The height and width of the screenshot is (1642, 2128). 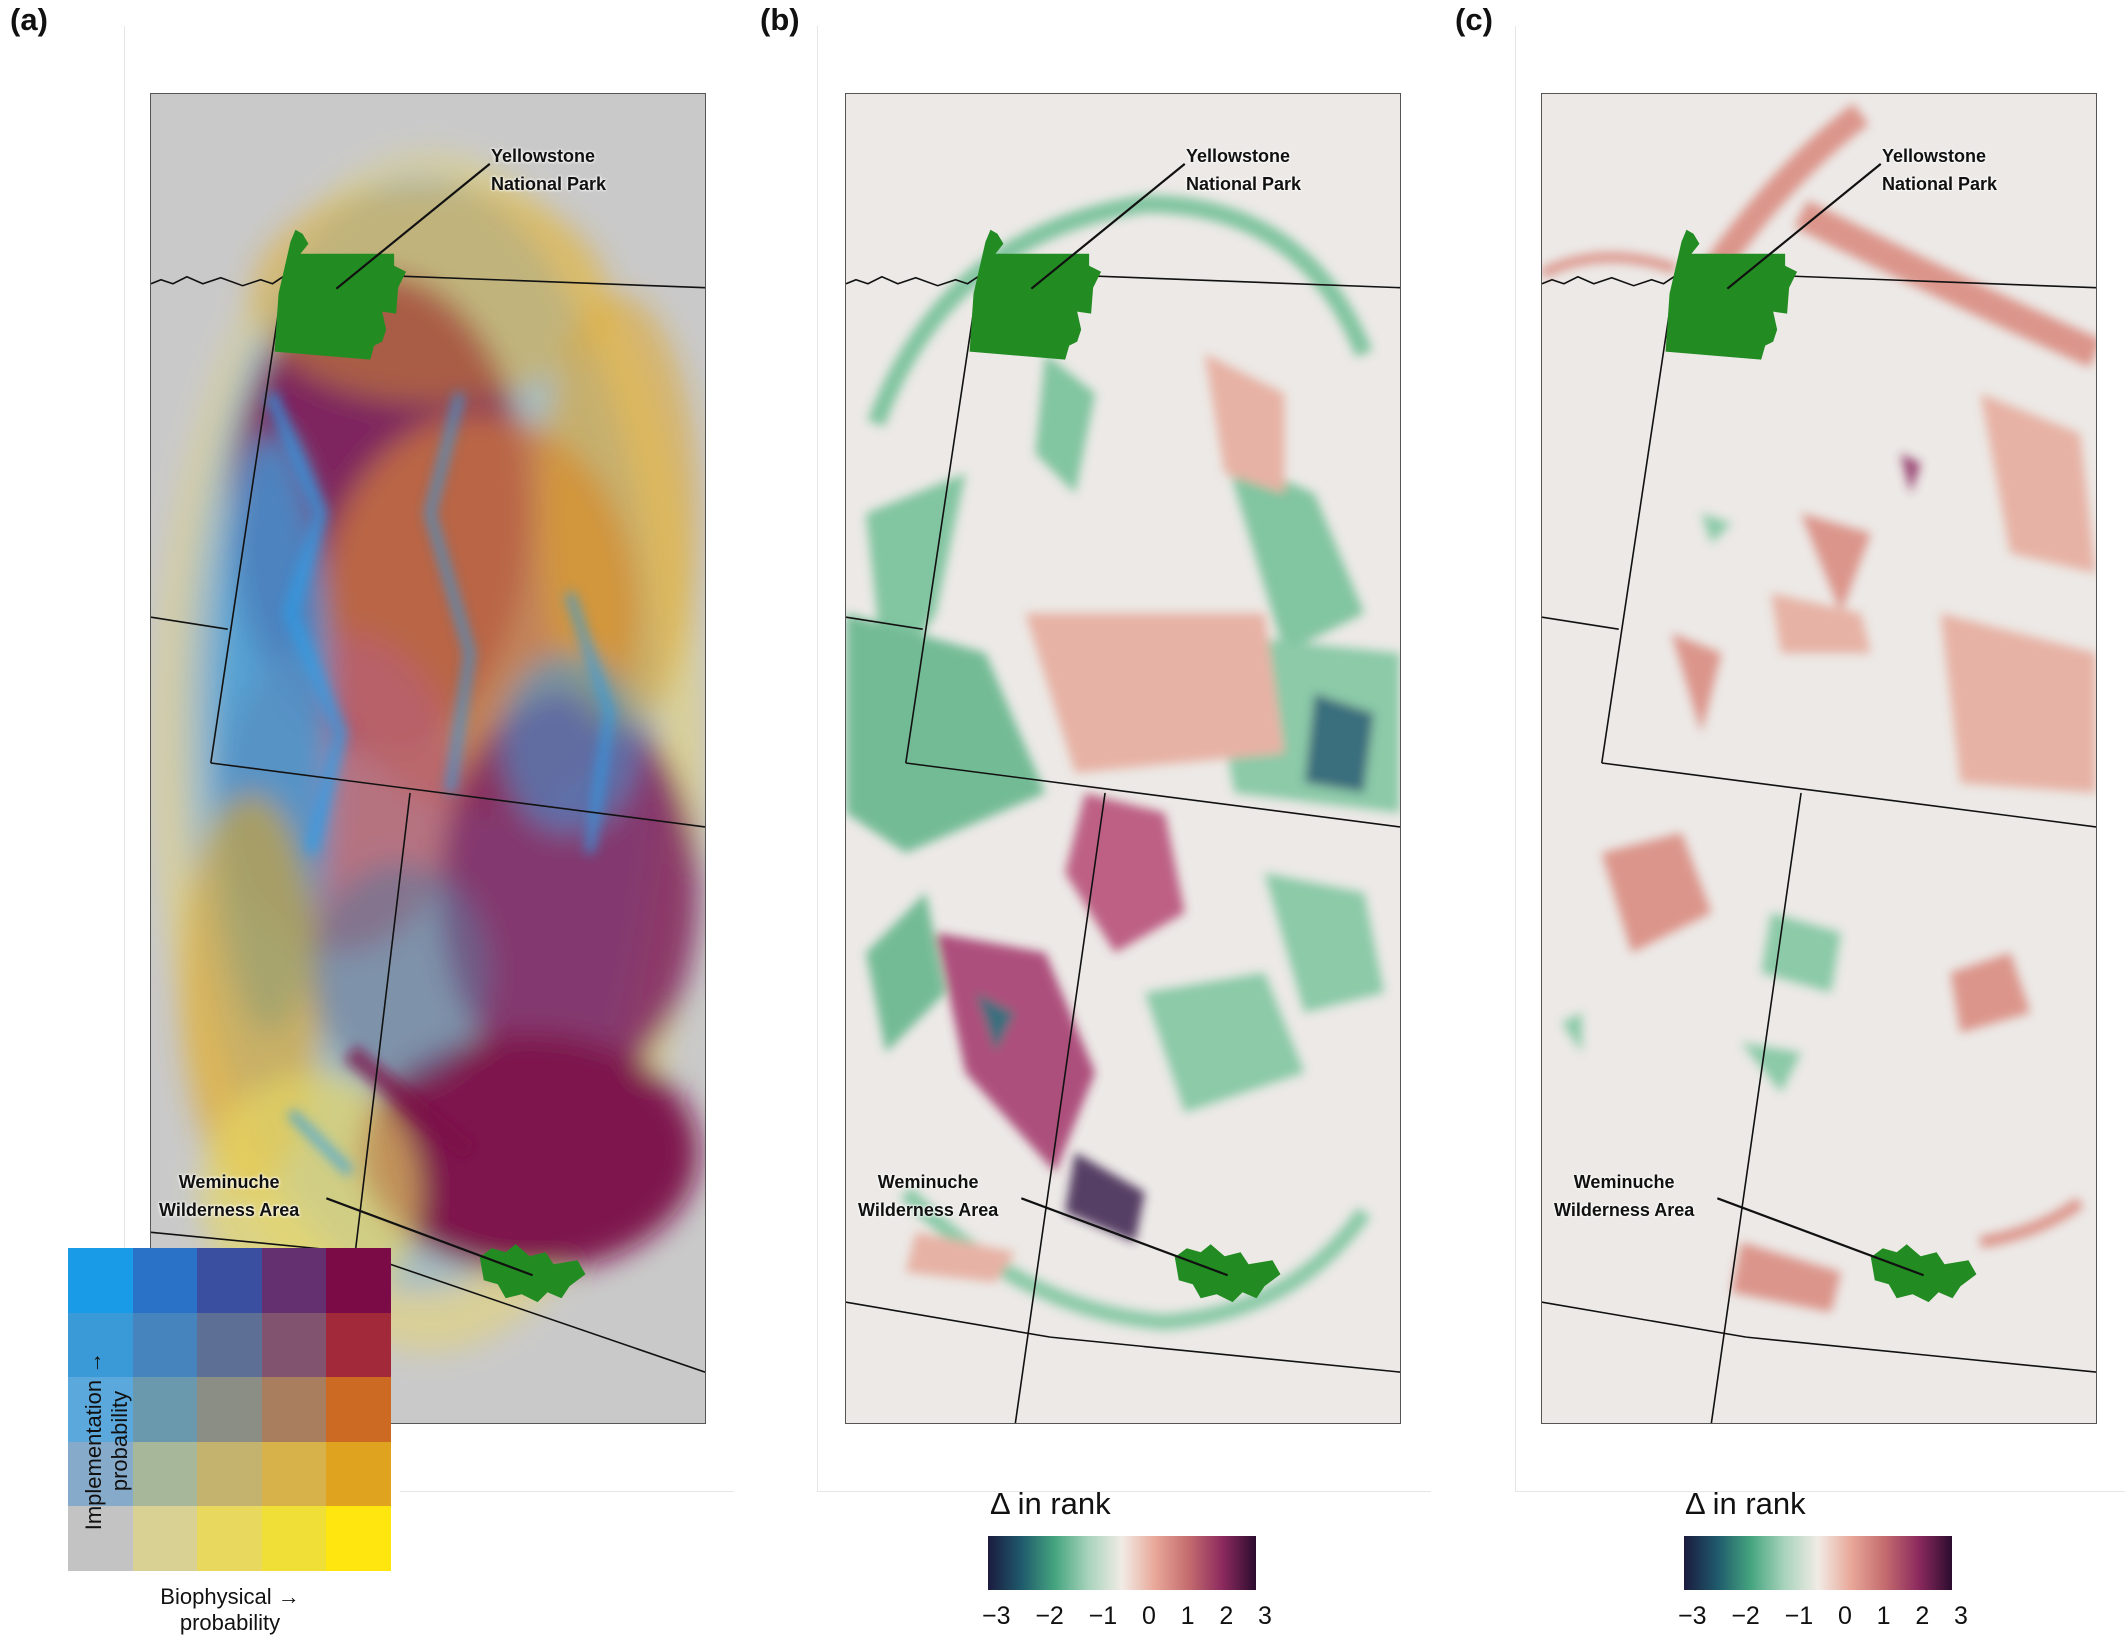 I want to click on legend-cell-r1-c0, so click(x=100, y=1345).